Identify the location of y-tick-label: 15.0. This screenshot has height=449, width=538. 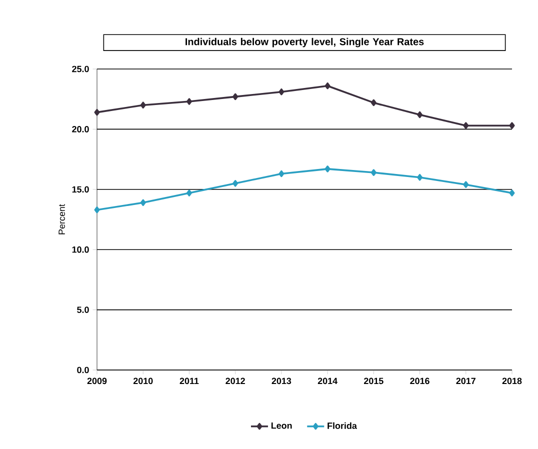
(80, 189).